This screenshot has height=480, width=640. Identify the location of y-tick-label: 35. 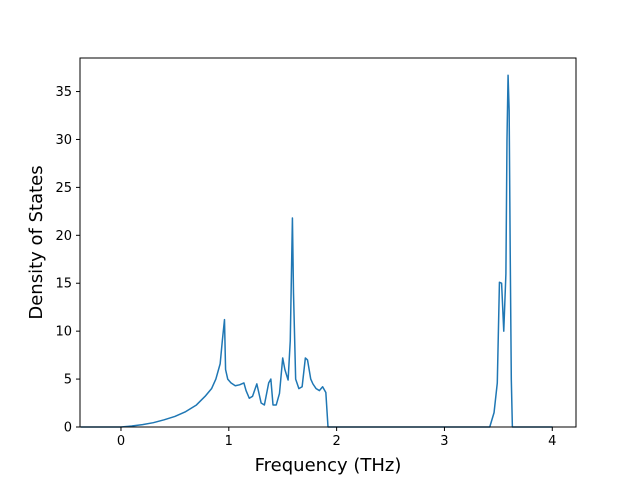
(63, 92).